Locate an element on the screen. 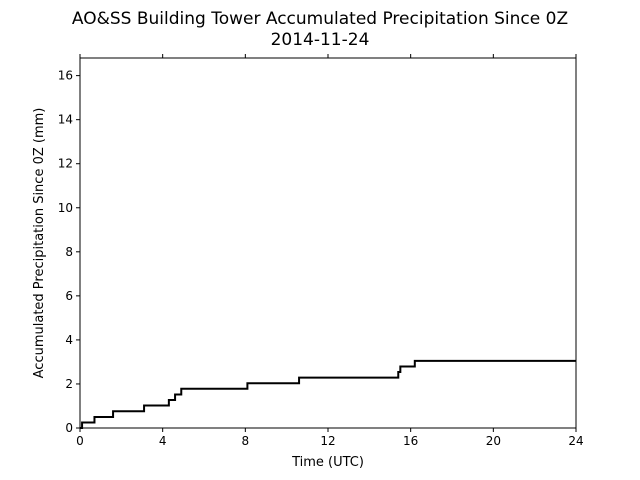 Image resolution: width=640 pixels, height=480 pixels. x-tick-label: 0 is located at coordinates (80, 441).